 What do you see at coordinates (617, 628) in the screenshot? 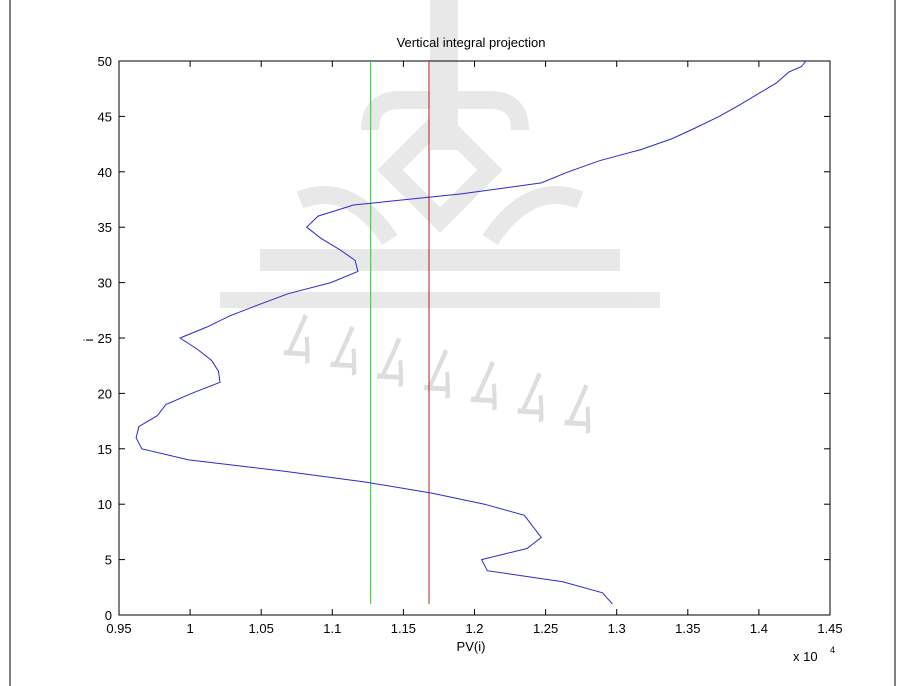
I see `x-tick-label: 1.3` at bounding box center [617, 628].